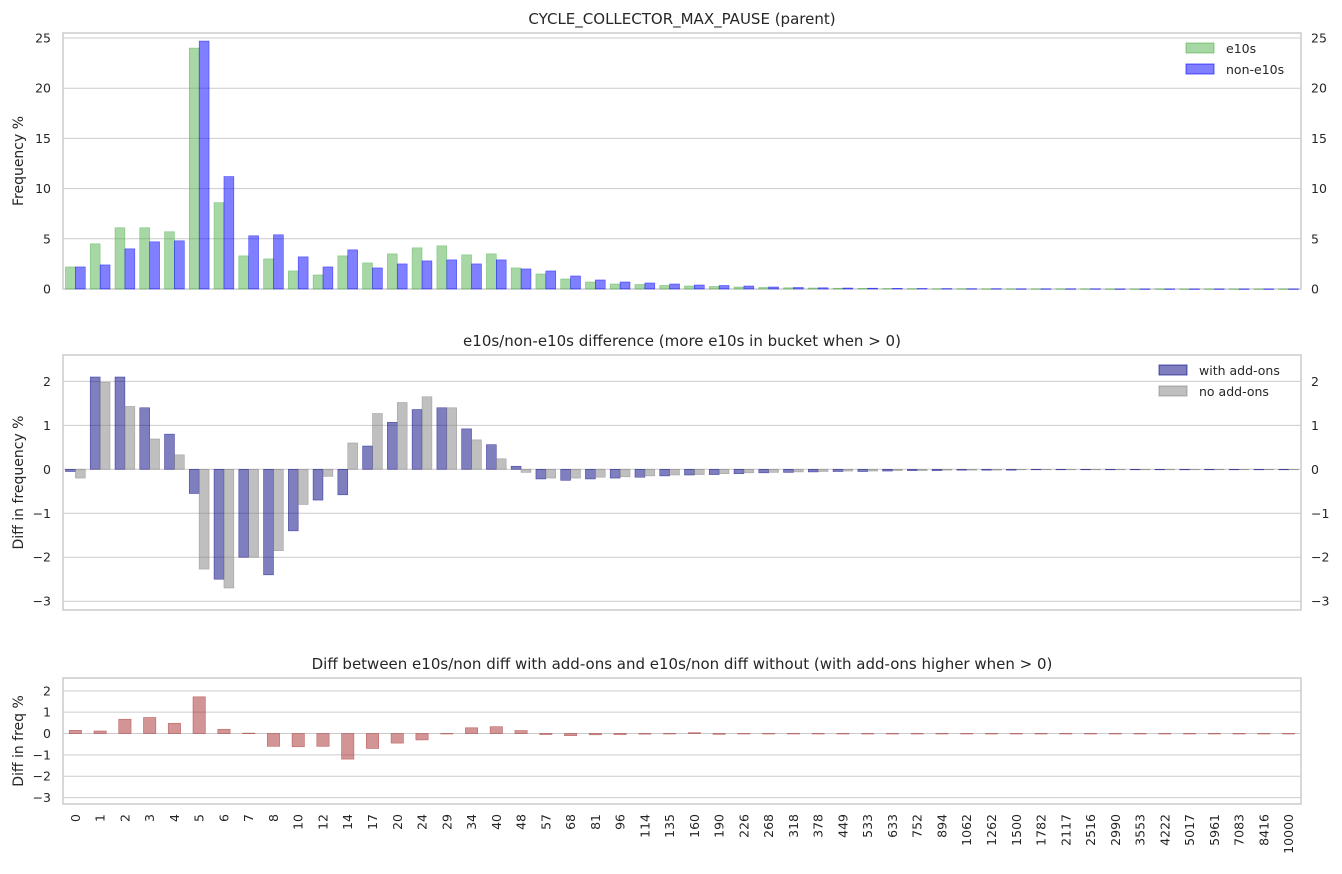  What do you see at coordinates (372, 822) in the screenshot?
I see `x-tick-label: 17` at bounding box center [372, 822].